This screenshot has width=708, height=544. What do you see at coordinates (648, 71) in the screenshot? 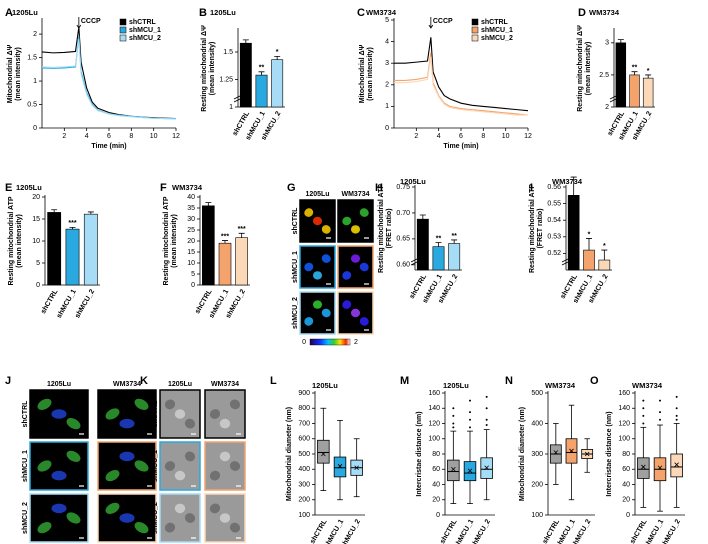
I see `significance-label: *` at bounding box center [648, 71].